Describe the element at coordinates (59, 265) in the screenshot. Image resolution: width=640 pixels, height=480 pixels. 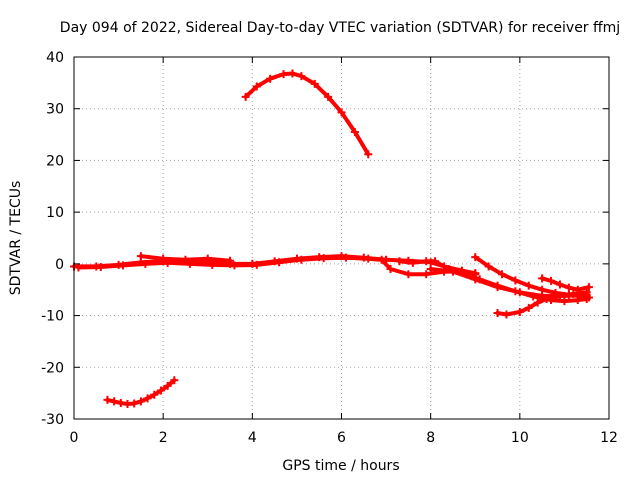
I see `y-tick-label: 0` at that location.